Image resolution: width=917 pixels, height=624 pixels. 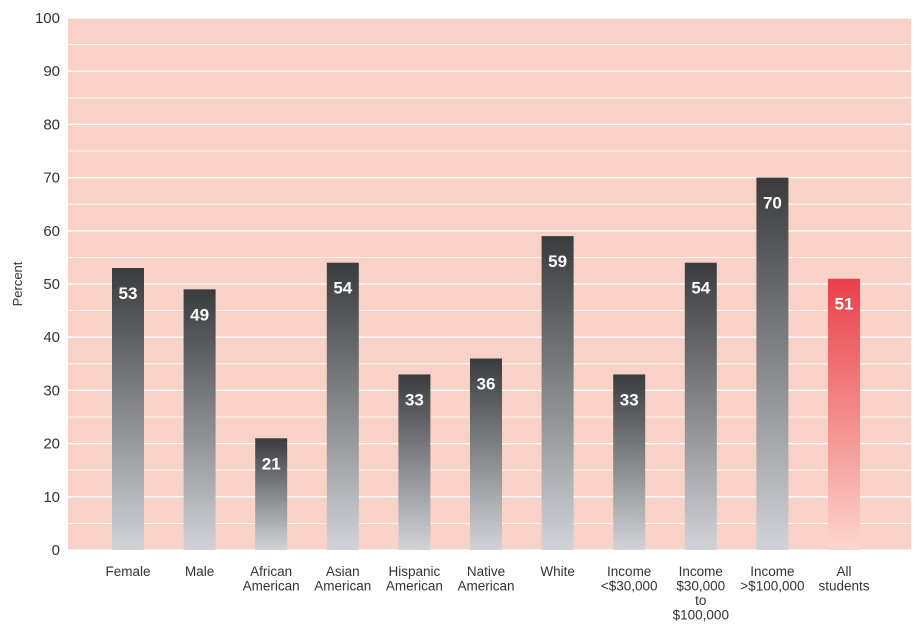 What do you see at coordinates (51, 284) in the screenshot?
I see `y-tick-label: 50` at bounding box center [51, 284].